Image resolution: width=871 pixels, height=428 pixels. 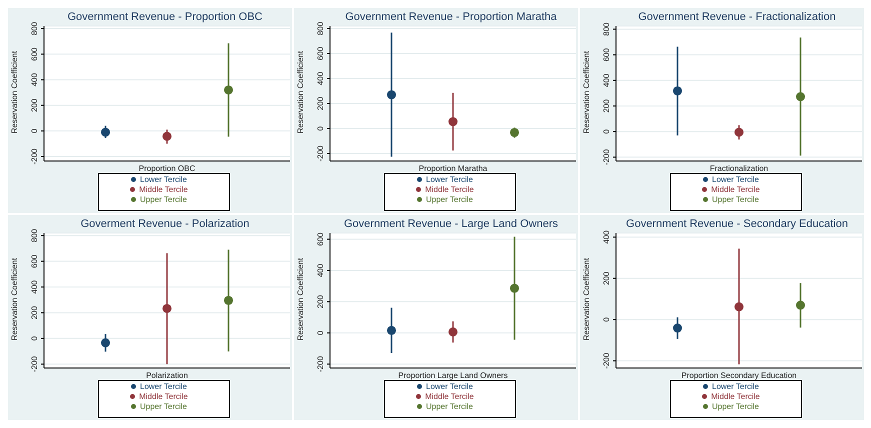 I want to click on x-axis-title: Fractionalization, so click(x=739, y=168).